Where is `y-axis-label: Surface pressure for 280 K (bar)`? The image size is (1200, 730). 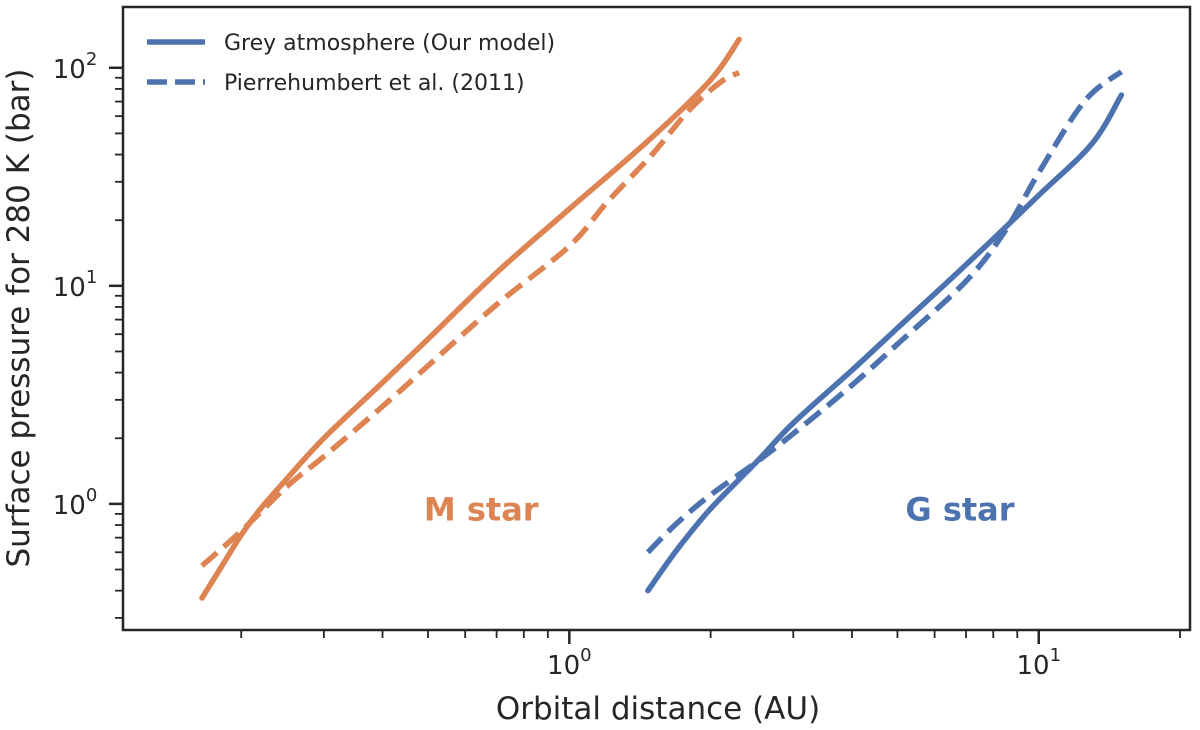 y-axis-label: Surface pressure for 280 K (bar) is located at coordinates (19, 318).